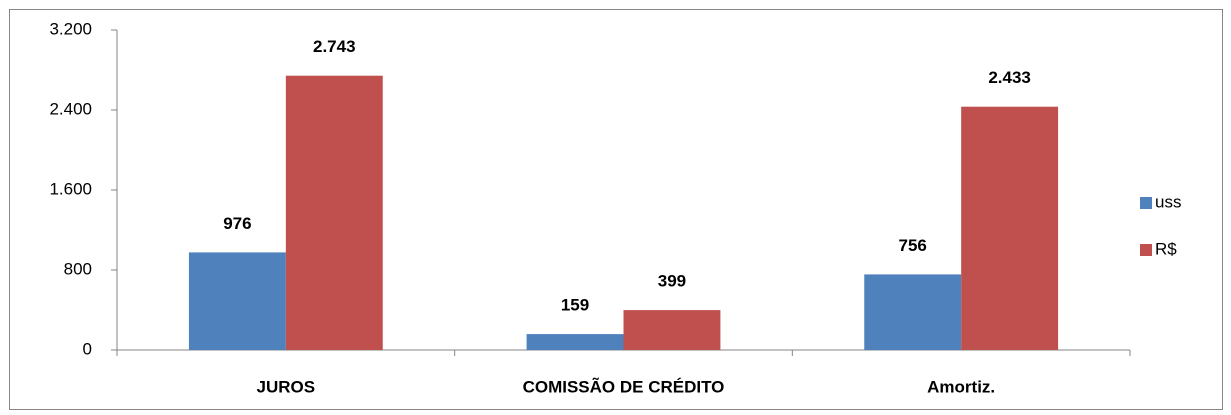  What do you see at coordinates (1168, 201) in the screenshot?
I see `legend-label: uss` at bounding box center [1168, 201].